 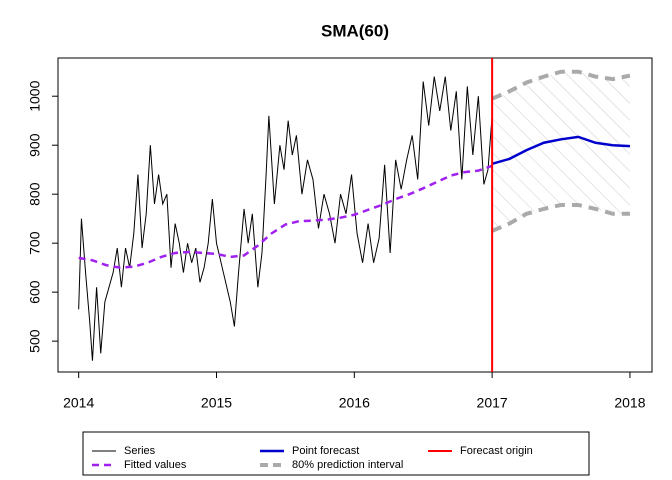 I want to click on x-tick-label: 2016, so click(x=354, y=403).